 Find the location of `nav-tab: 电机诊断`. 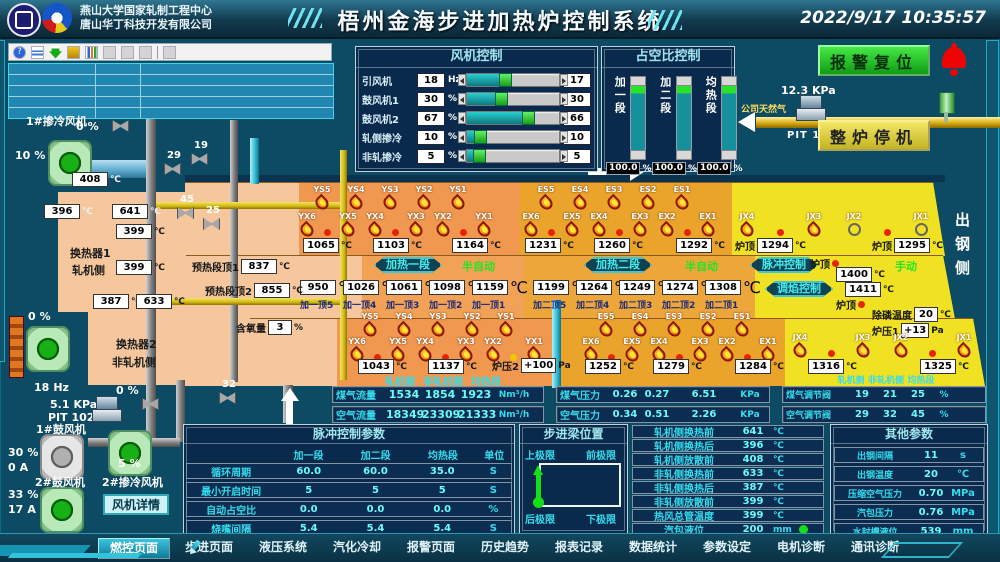

nav-tab: 电机诊断 is located at coordinates (800, 547).